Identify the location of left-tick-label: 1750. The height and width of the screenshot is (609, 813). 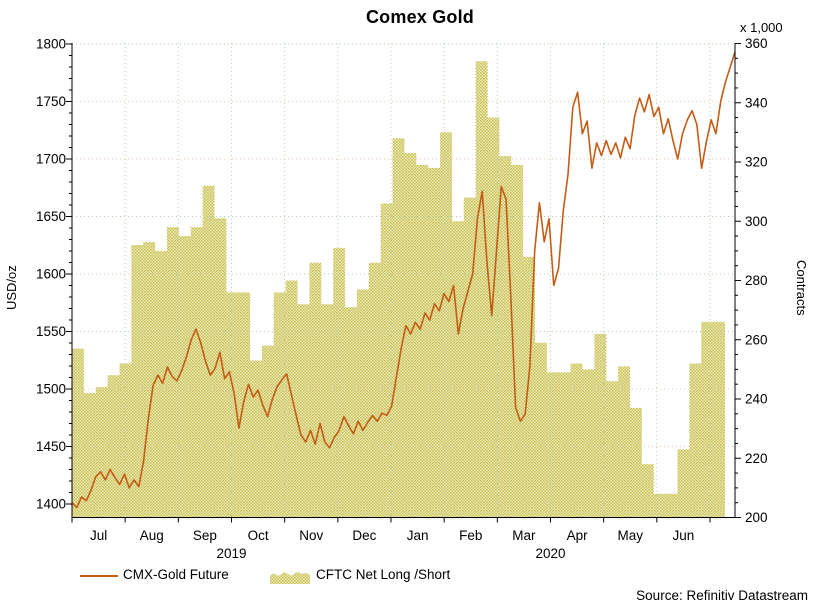
(51, 101).